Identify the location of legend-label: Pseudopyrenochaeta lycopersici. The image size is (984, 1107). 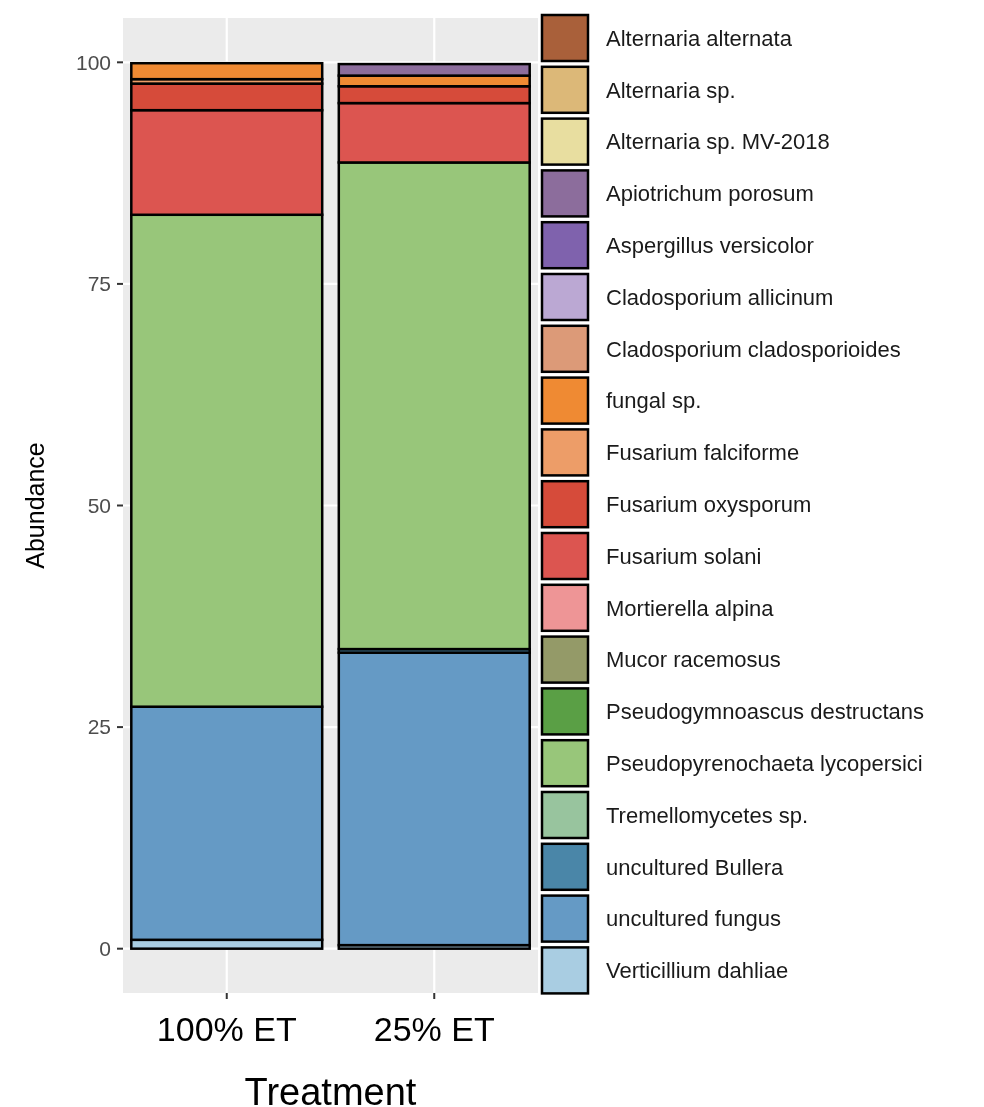
(764, 763).